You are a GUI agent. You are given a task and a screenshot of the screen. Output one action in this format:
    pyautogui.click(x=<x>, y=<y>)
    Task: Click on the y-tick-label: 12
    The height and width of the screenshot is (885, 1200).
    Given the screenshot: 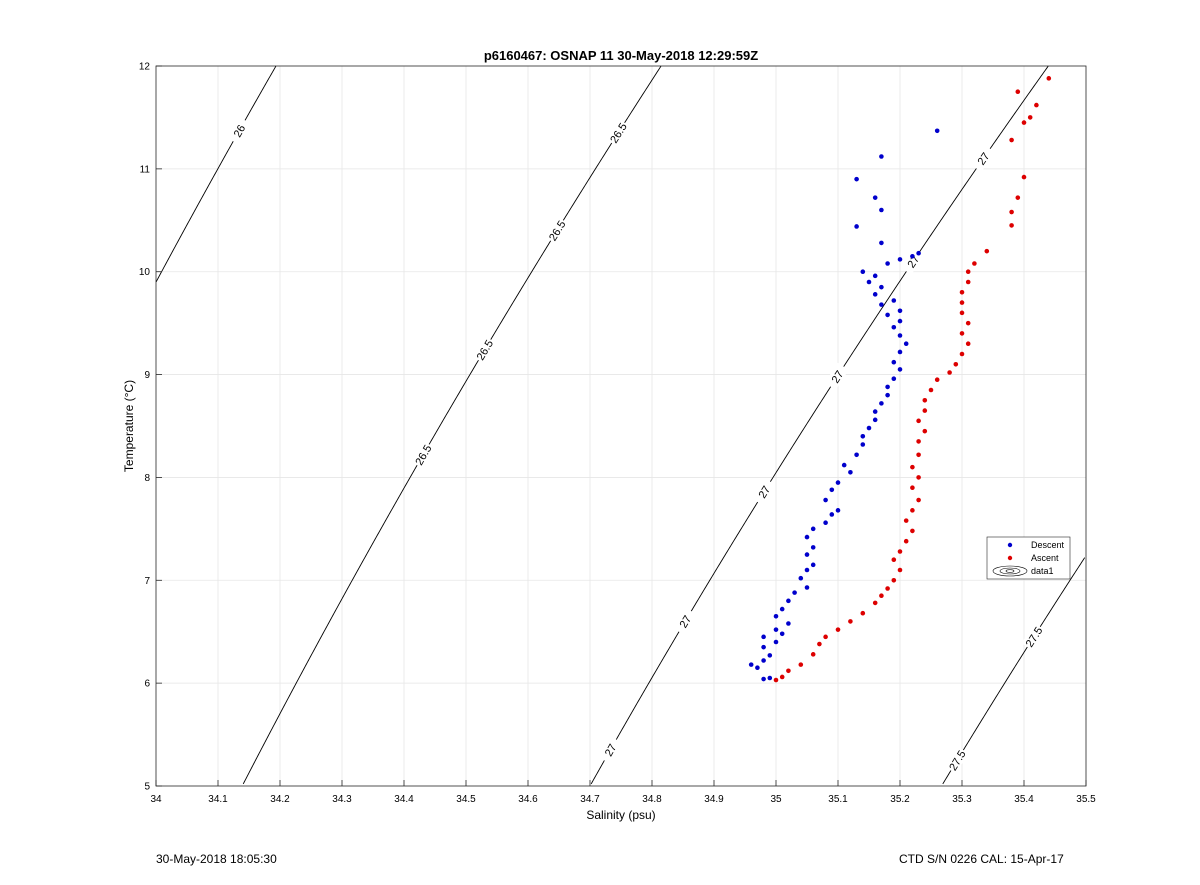 What is the action you would take?
    pyautogui.click(x=145, y=67)
    